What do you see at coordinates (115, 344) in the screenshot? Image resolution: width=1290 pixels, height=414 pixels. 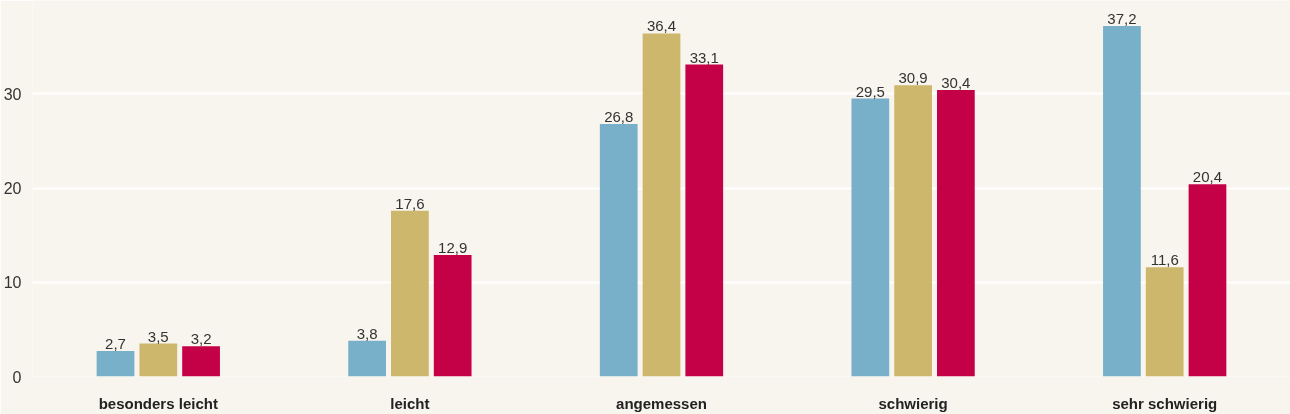 I see `data-label: 2,7` at bounding box center [115, 344].